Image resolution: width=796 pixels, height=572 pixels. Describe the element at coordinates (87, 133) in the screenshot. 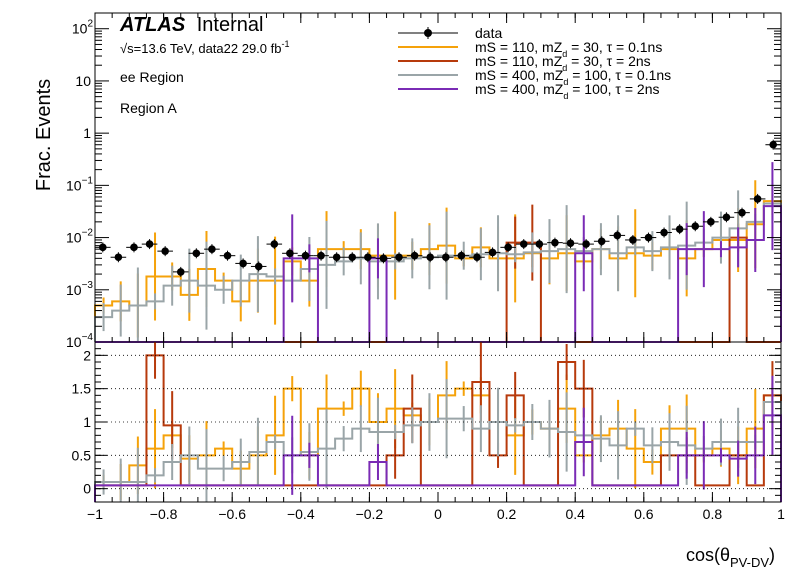

I see `y-tick-label-upper: 1` at that location.